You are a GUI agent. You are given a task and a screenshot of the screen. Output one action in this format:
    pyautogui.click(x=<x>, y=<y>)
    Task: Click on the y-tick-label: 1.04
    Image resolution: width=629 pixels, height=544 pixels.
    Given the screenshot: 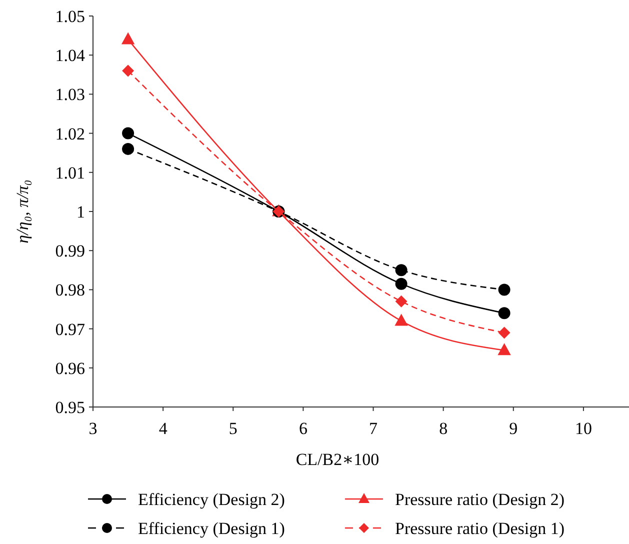 What is the action you would take?
    pyautogui.click(x=70, y=56)
    